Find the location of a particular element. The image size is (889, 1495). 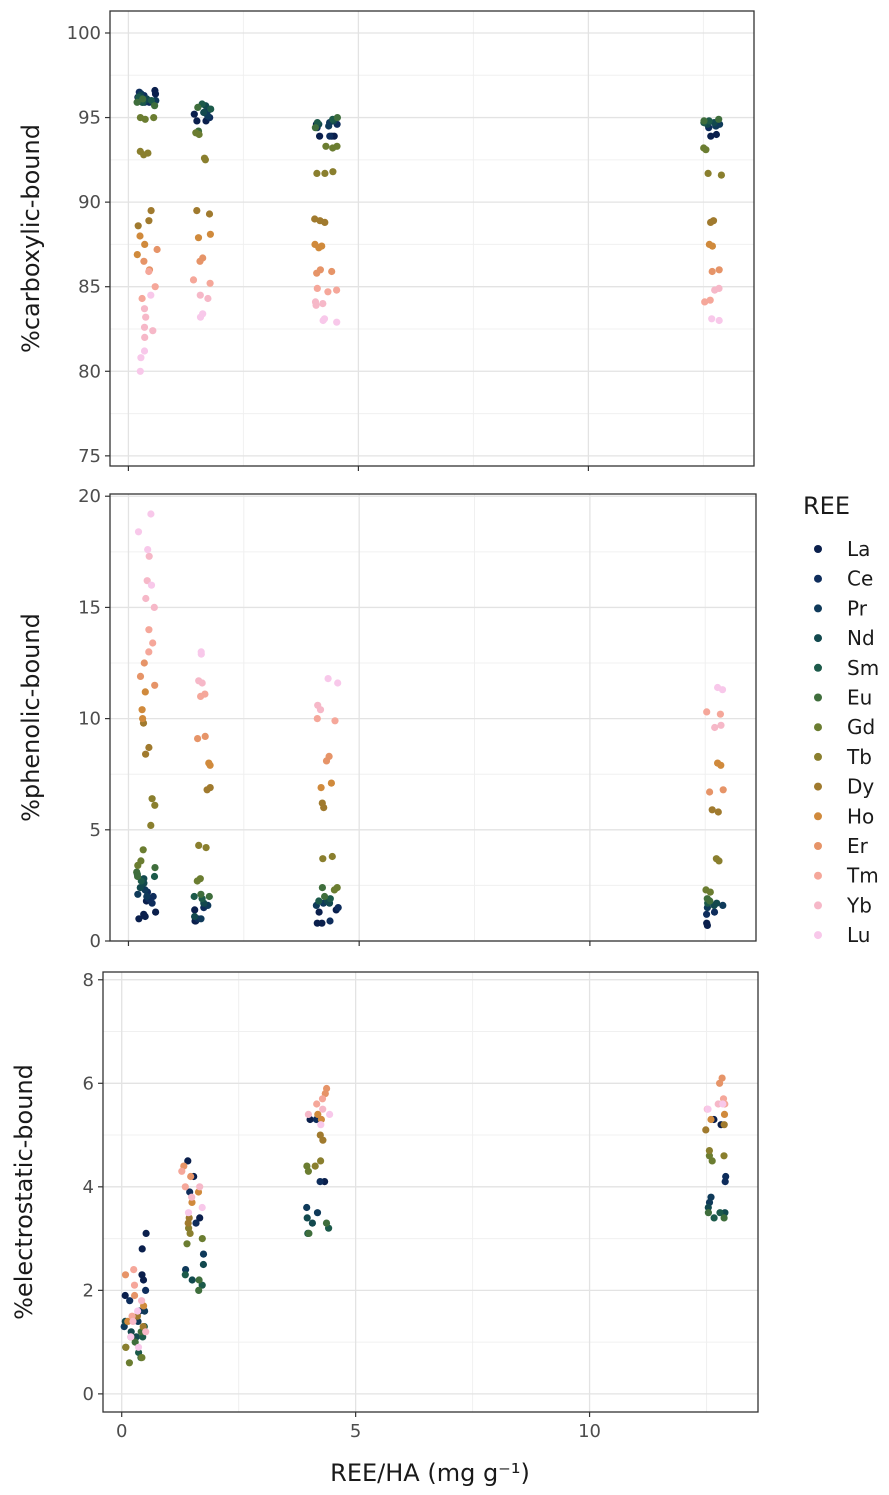

phenolic-point-pr is located at coordinates (201, 919).